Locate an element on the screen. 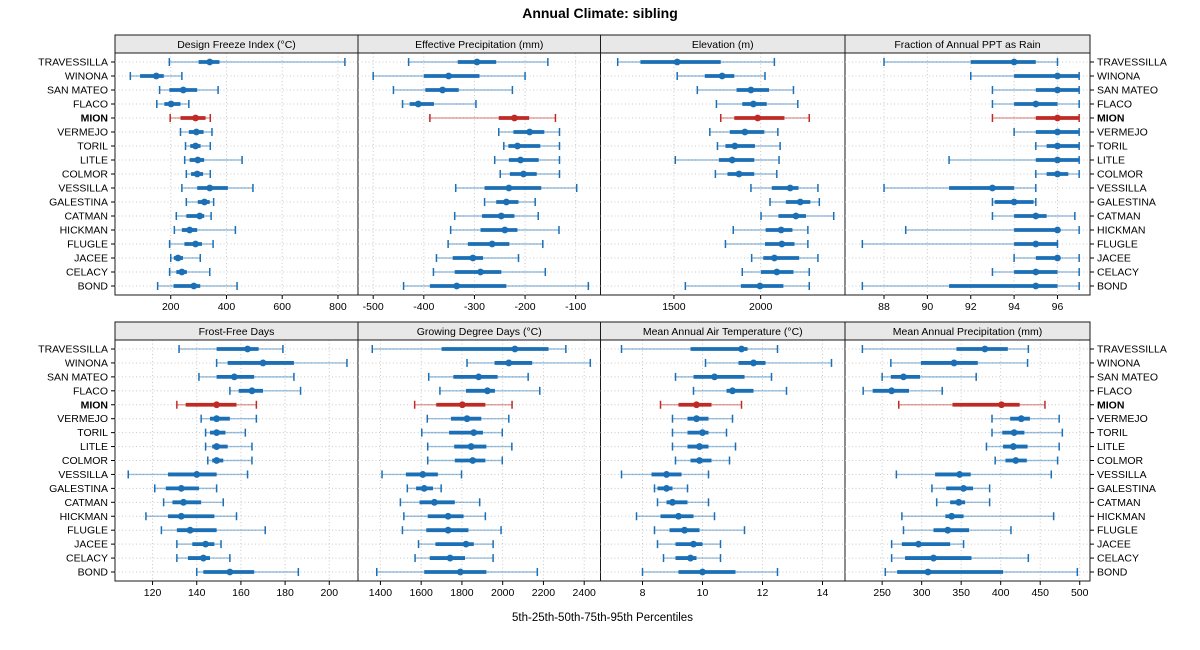 This screenshot has width=1200, height=650. x-tick-label: 14 is located at coordinates (823, 593).